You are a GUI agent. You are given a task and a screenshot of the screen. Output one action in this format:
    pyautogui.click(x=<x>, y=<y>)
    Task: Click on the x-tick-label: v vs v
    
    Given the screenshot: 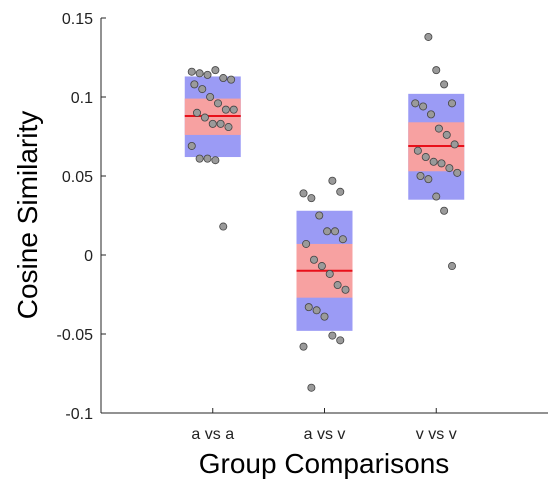 What is the action you would take?
    pyautogui.click(x=436, y=434)
    